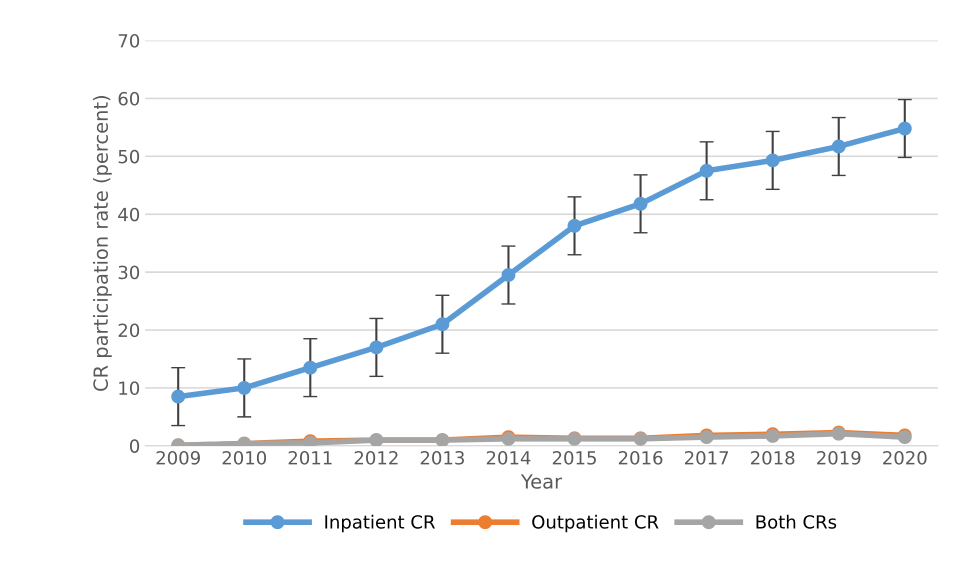 The width and height of the screenshot is (955, 579). What do you see at coordinates (244, 458) in the screenshot?
I see `x-tick-label: 2010` at bounding box center [244, 458].